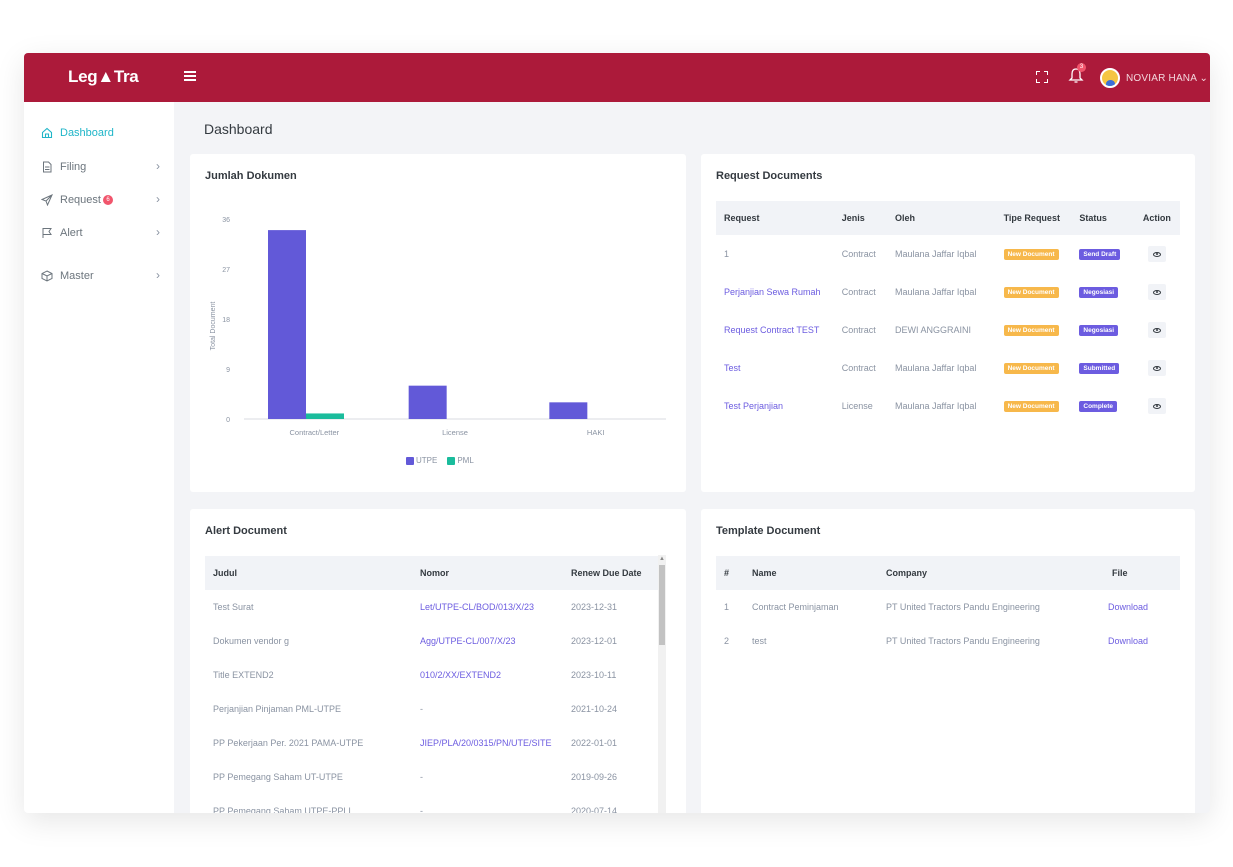  What do you see at coordinates (730, 573) in the screenshot?
I see `column-header: #` at bounding box center [730, 573].